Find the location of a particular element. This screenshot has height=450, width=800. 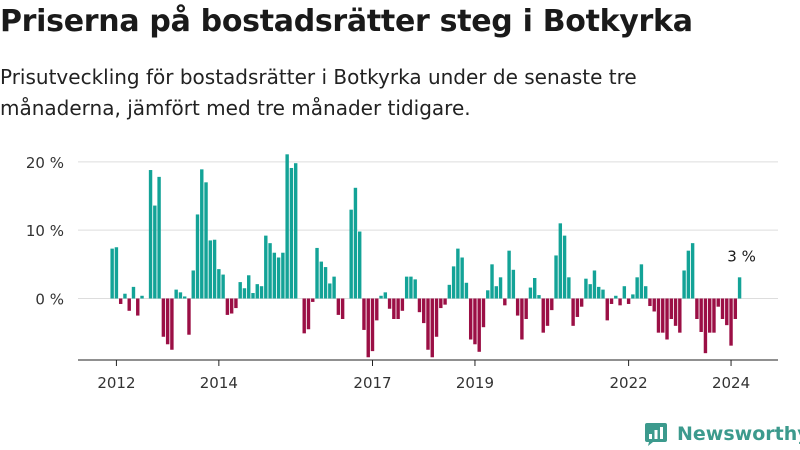

brand: Newsworthy is located at coordinates (722, 434).